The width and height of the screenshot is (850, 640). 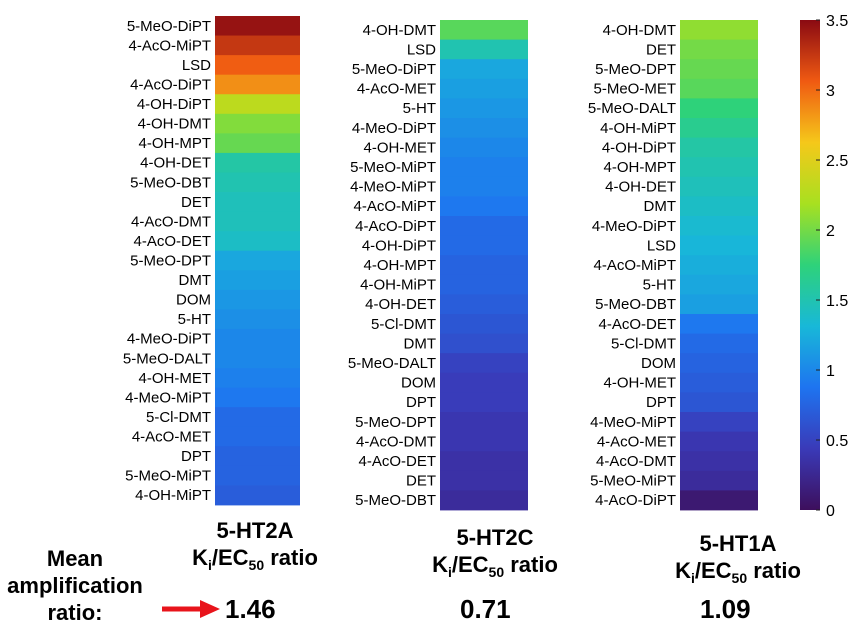 What do you see at coordinates (830, 231) in the screenshot?
I see `colorbar-tick-label: 2` at bounding box center [830, 231].